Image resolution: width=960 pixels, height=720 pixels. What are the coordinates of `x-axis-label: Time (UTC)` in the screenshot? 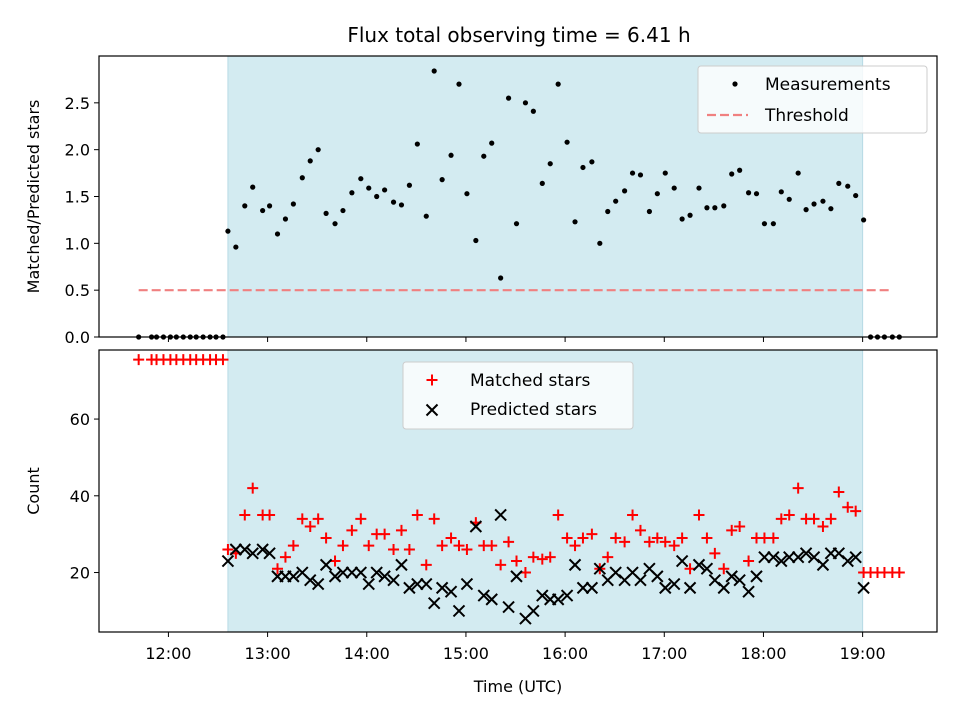 It's located at (517, 686).